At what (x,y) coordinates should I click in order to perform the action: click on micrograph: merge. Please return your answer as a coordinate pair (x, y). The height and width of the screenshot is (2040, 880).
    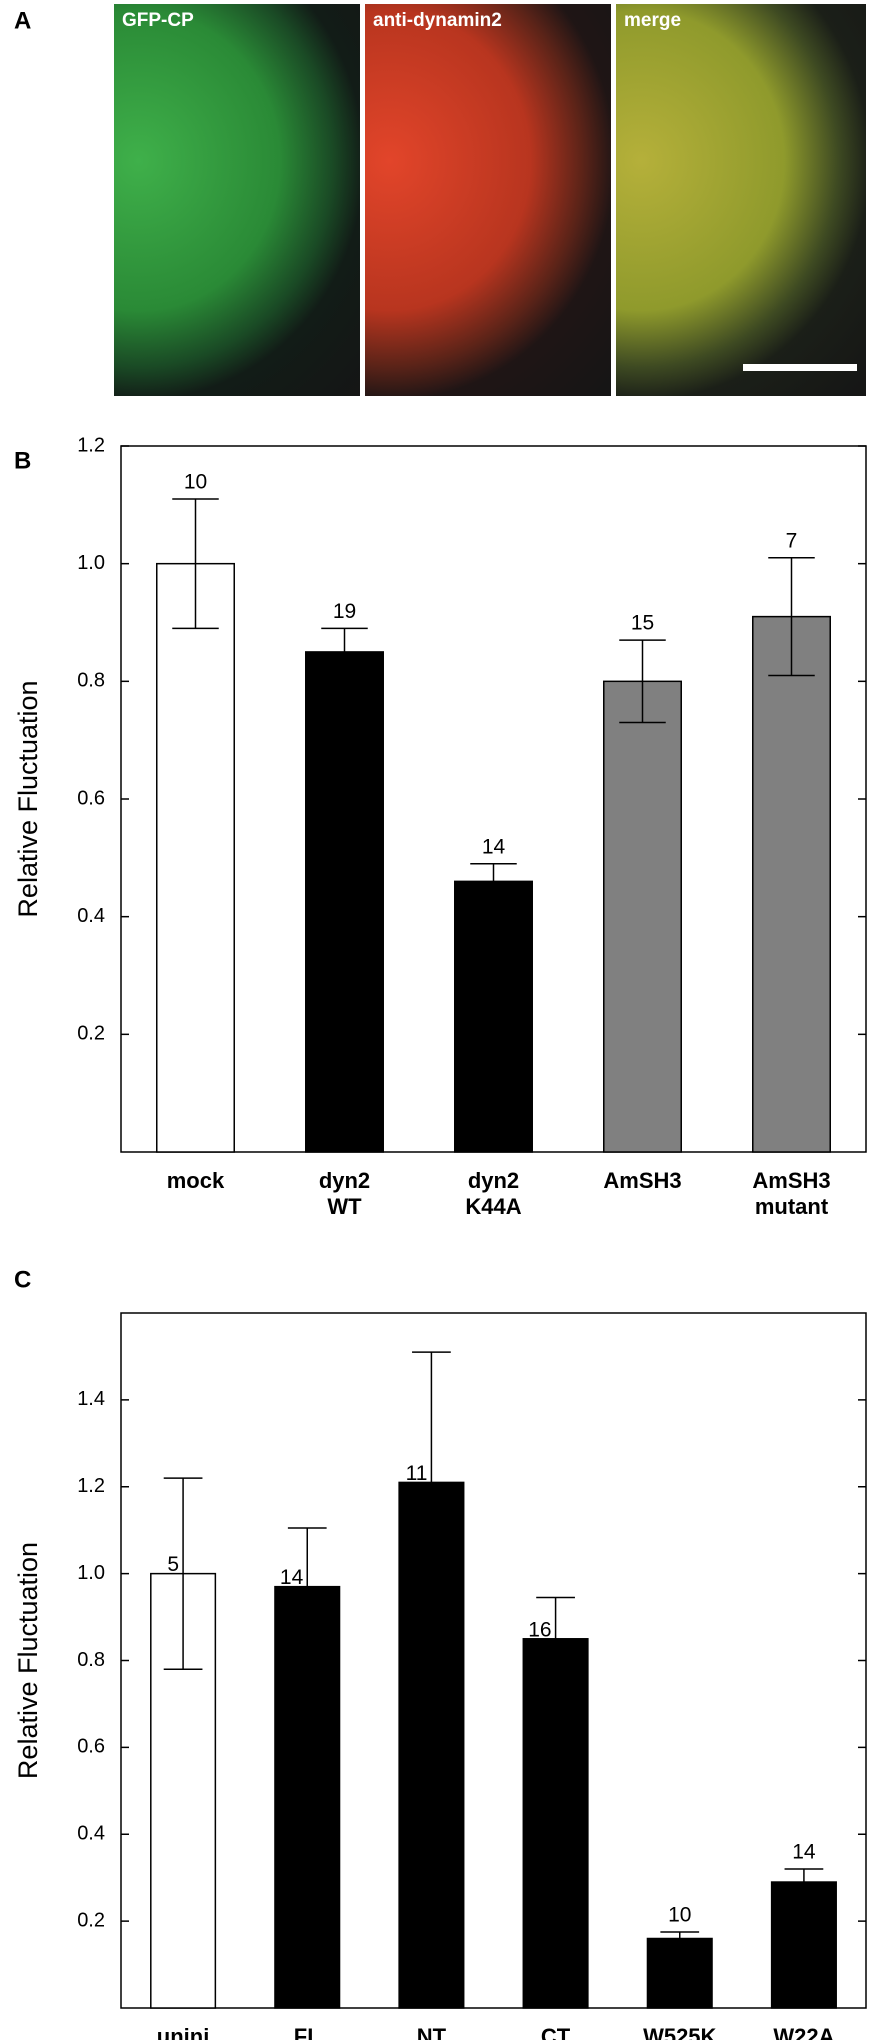
    Looking at the image, I should click on (741, 200).